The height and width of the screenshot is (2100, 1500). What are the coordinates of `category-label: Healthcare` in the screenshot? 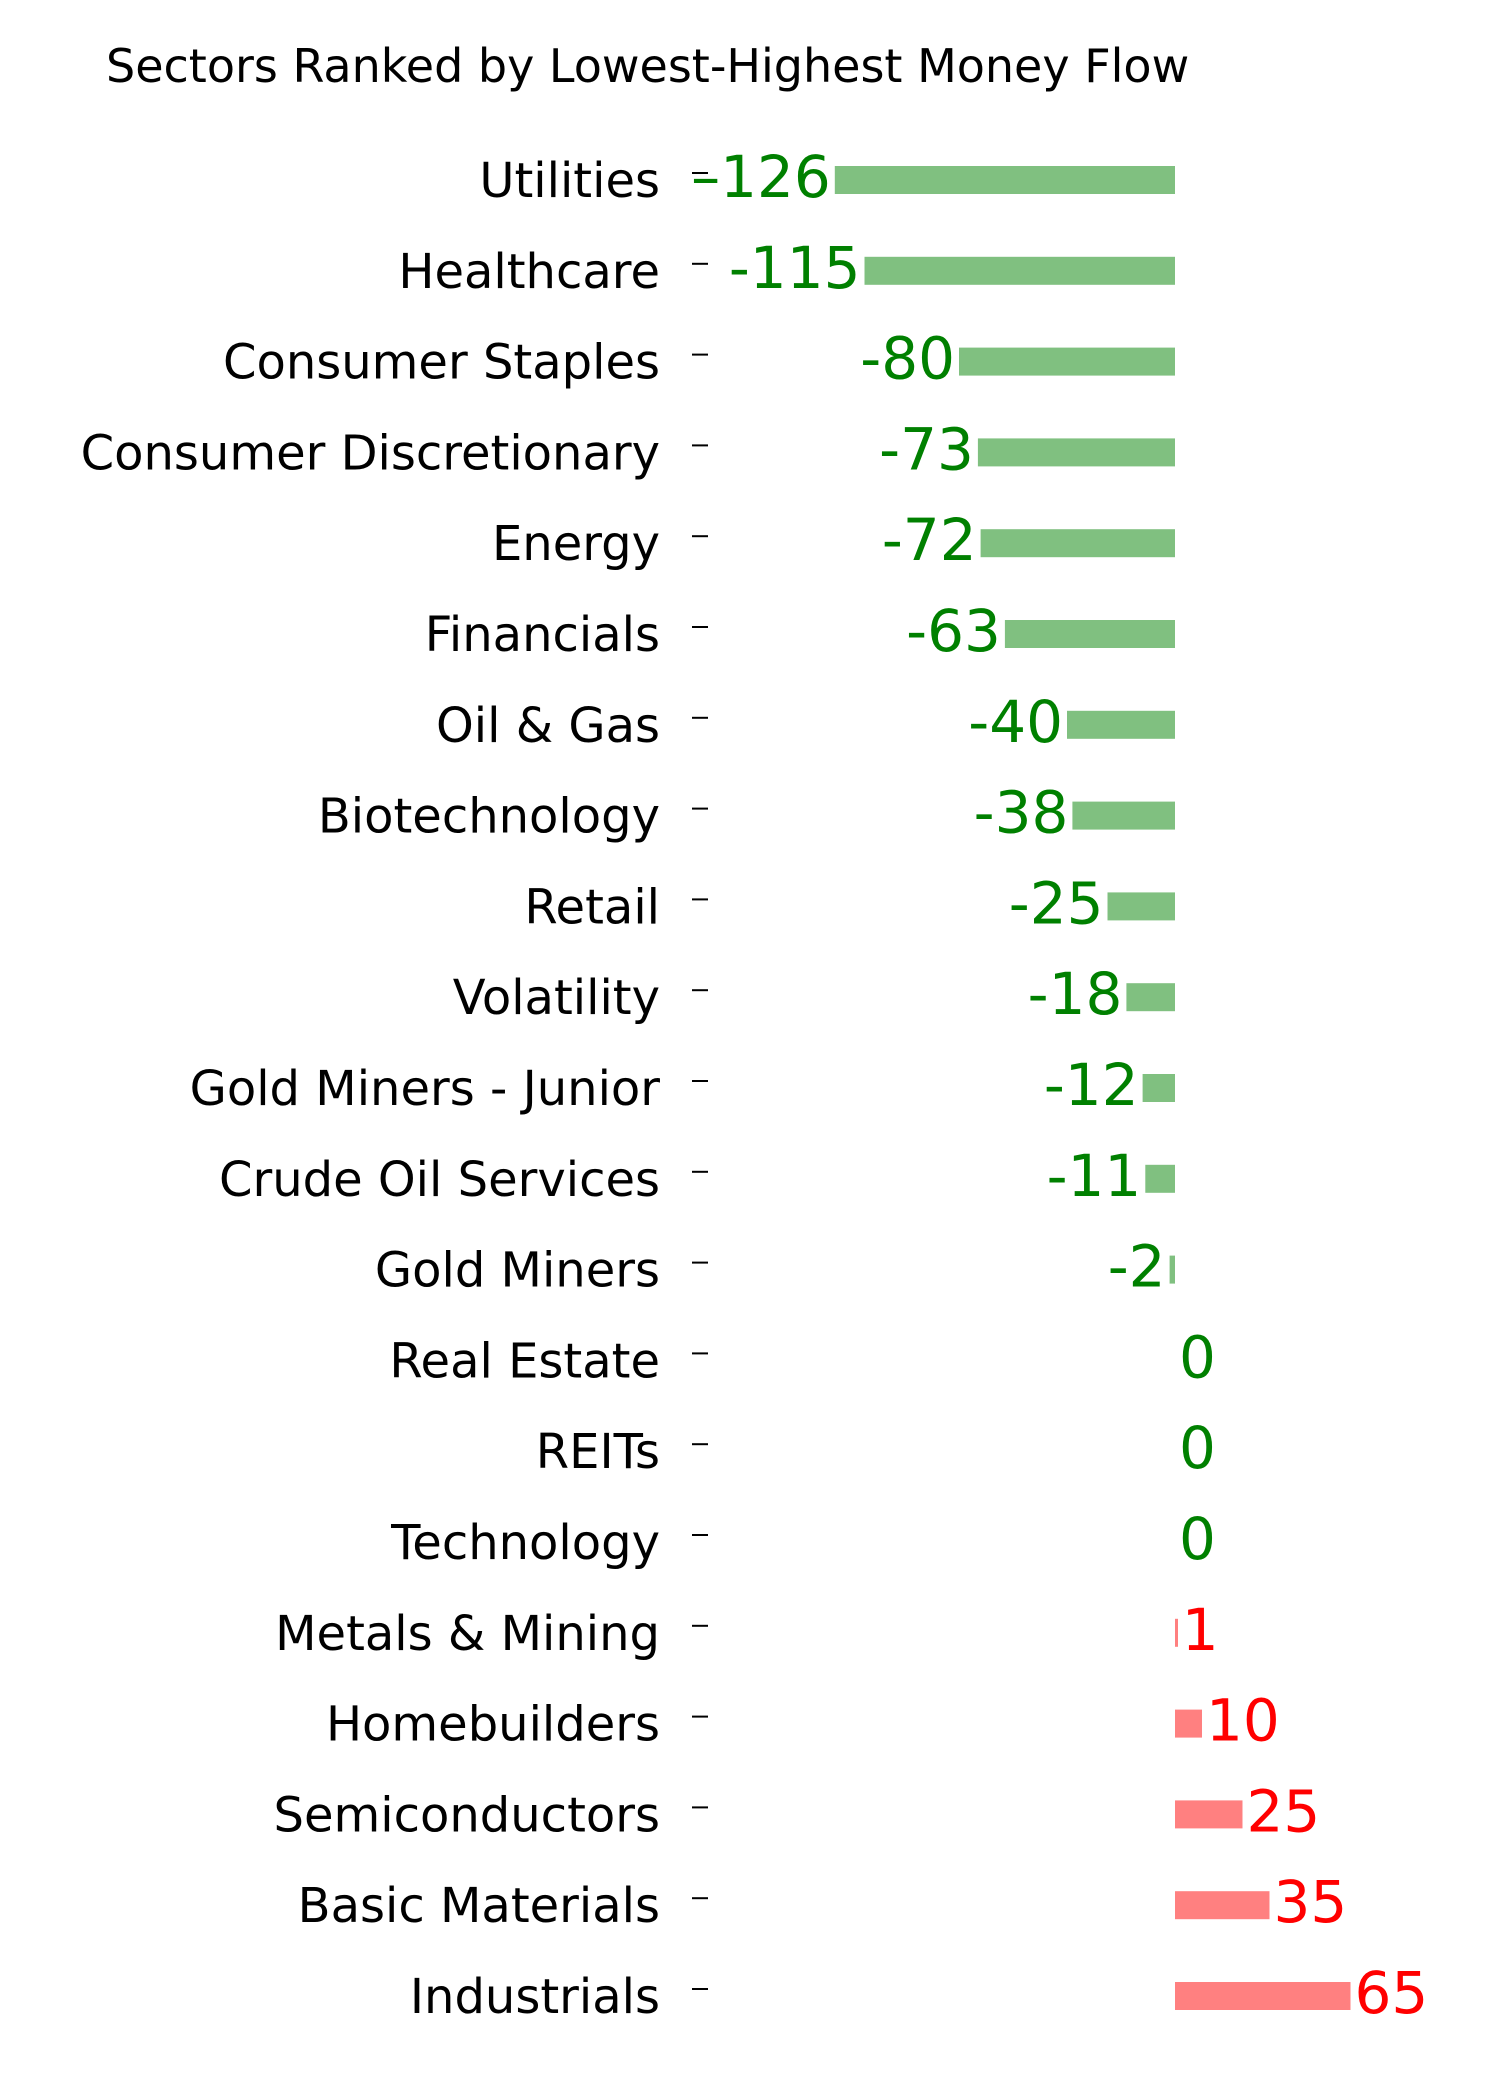 It's located at (529, 272).